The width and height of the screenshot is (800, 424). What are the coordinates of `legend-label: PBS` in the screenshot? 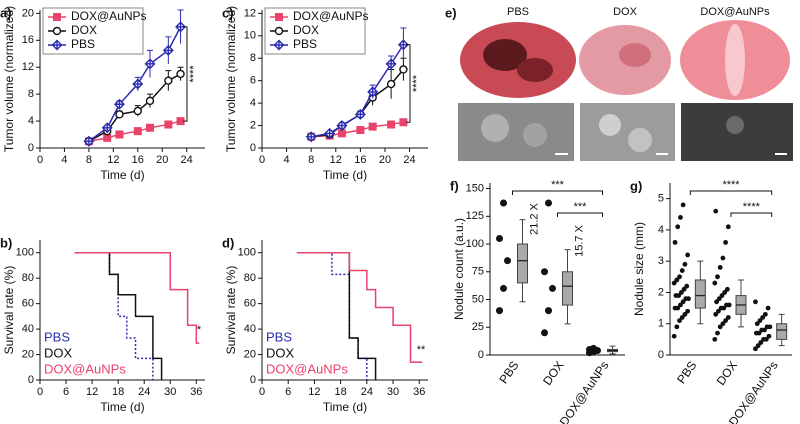 It's located at (57, 336).